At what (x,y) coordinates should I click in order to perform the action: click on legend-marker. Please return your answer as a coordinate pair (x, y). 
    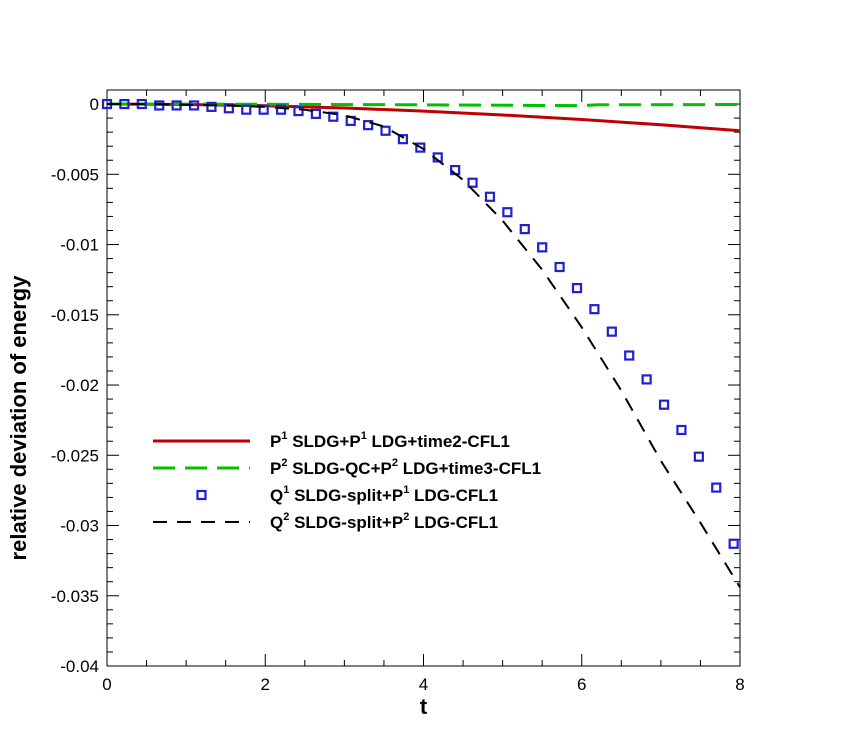
    Looking at the image, I should click on (201, 495).